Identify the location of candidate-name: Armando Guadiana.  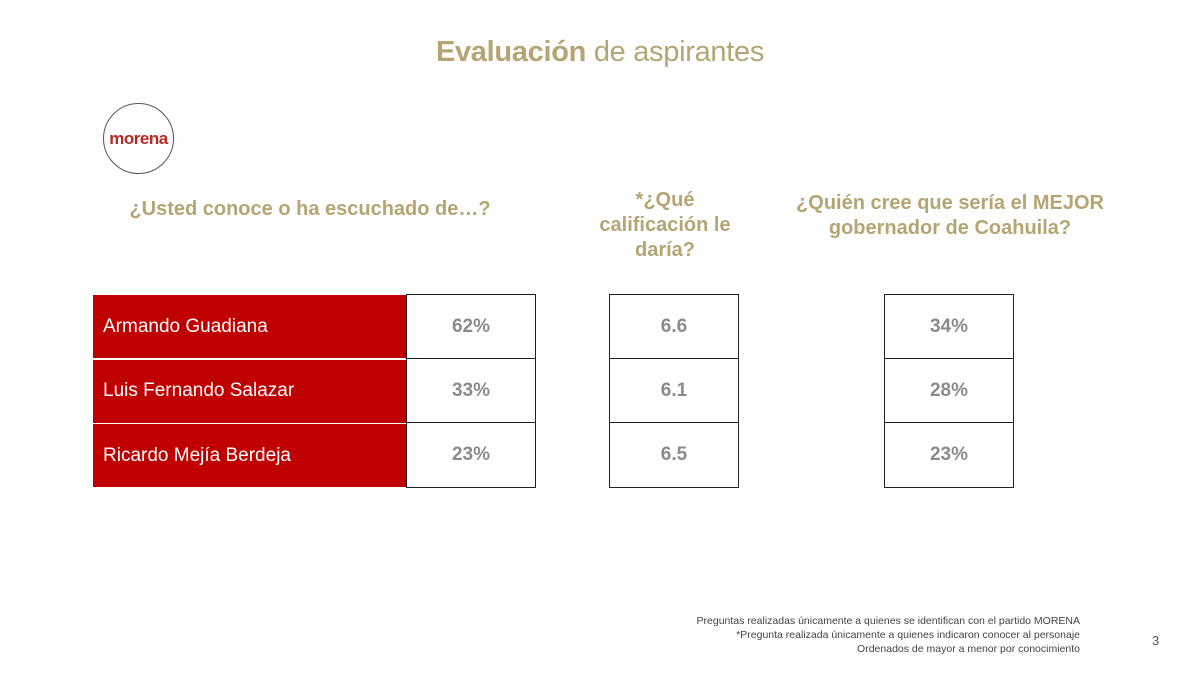
(249, 326).